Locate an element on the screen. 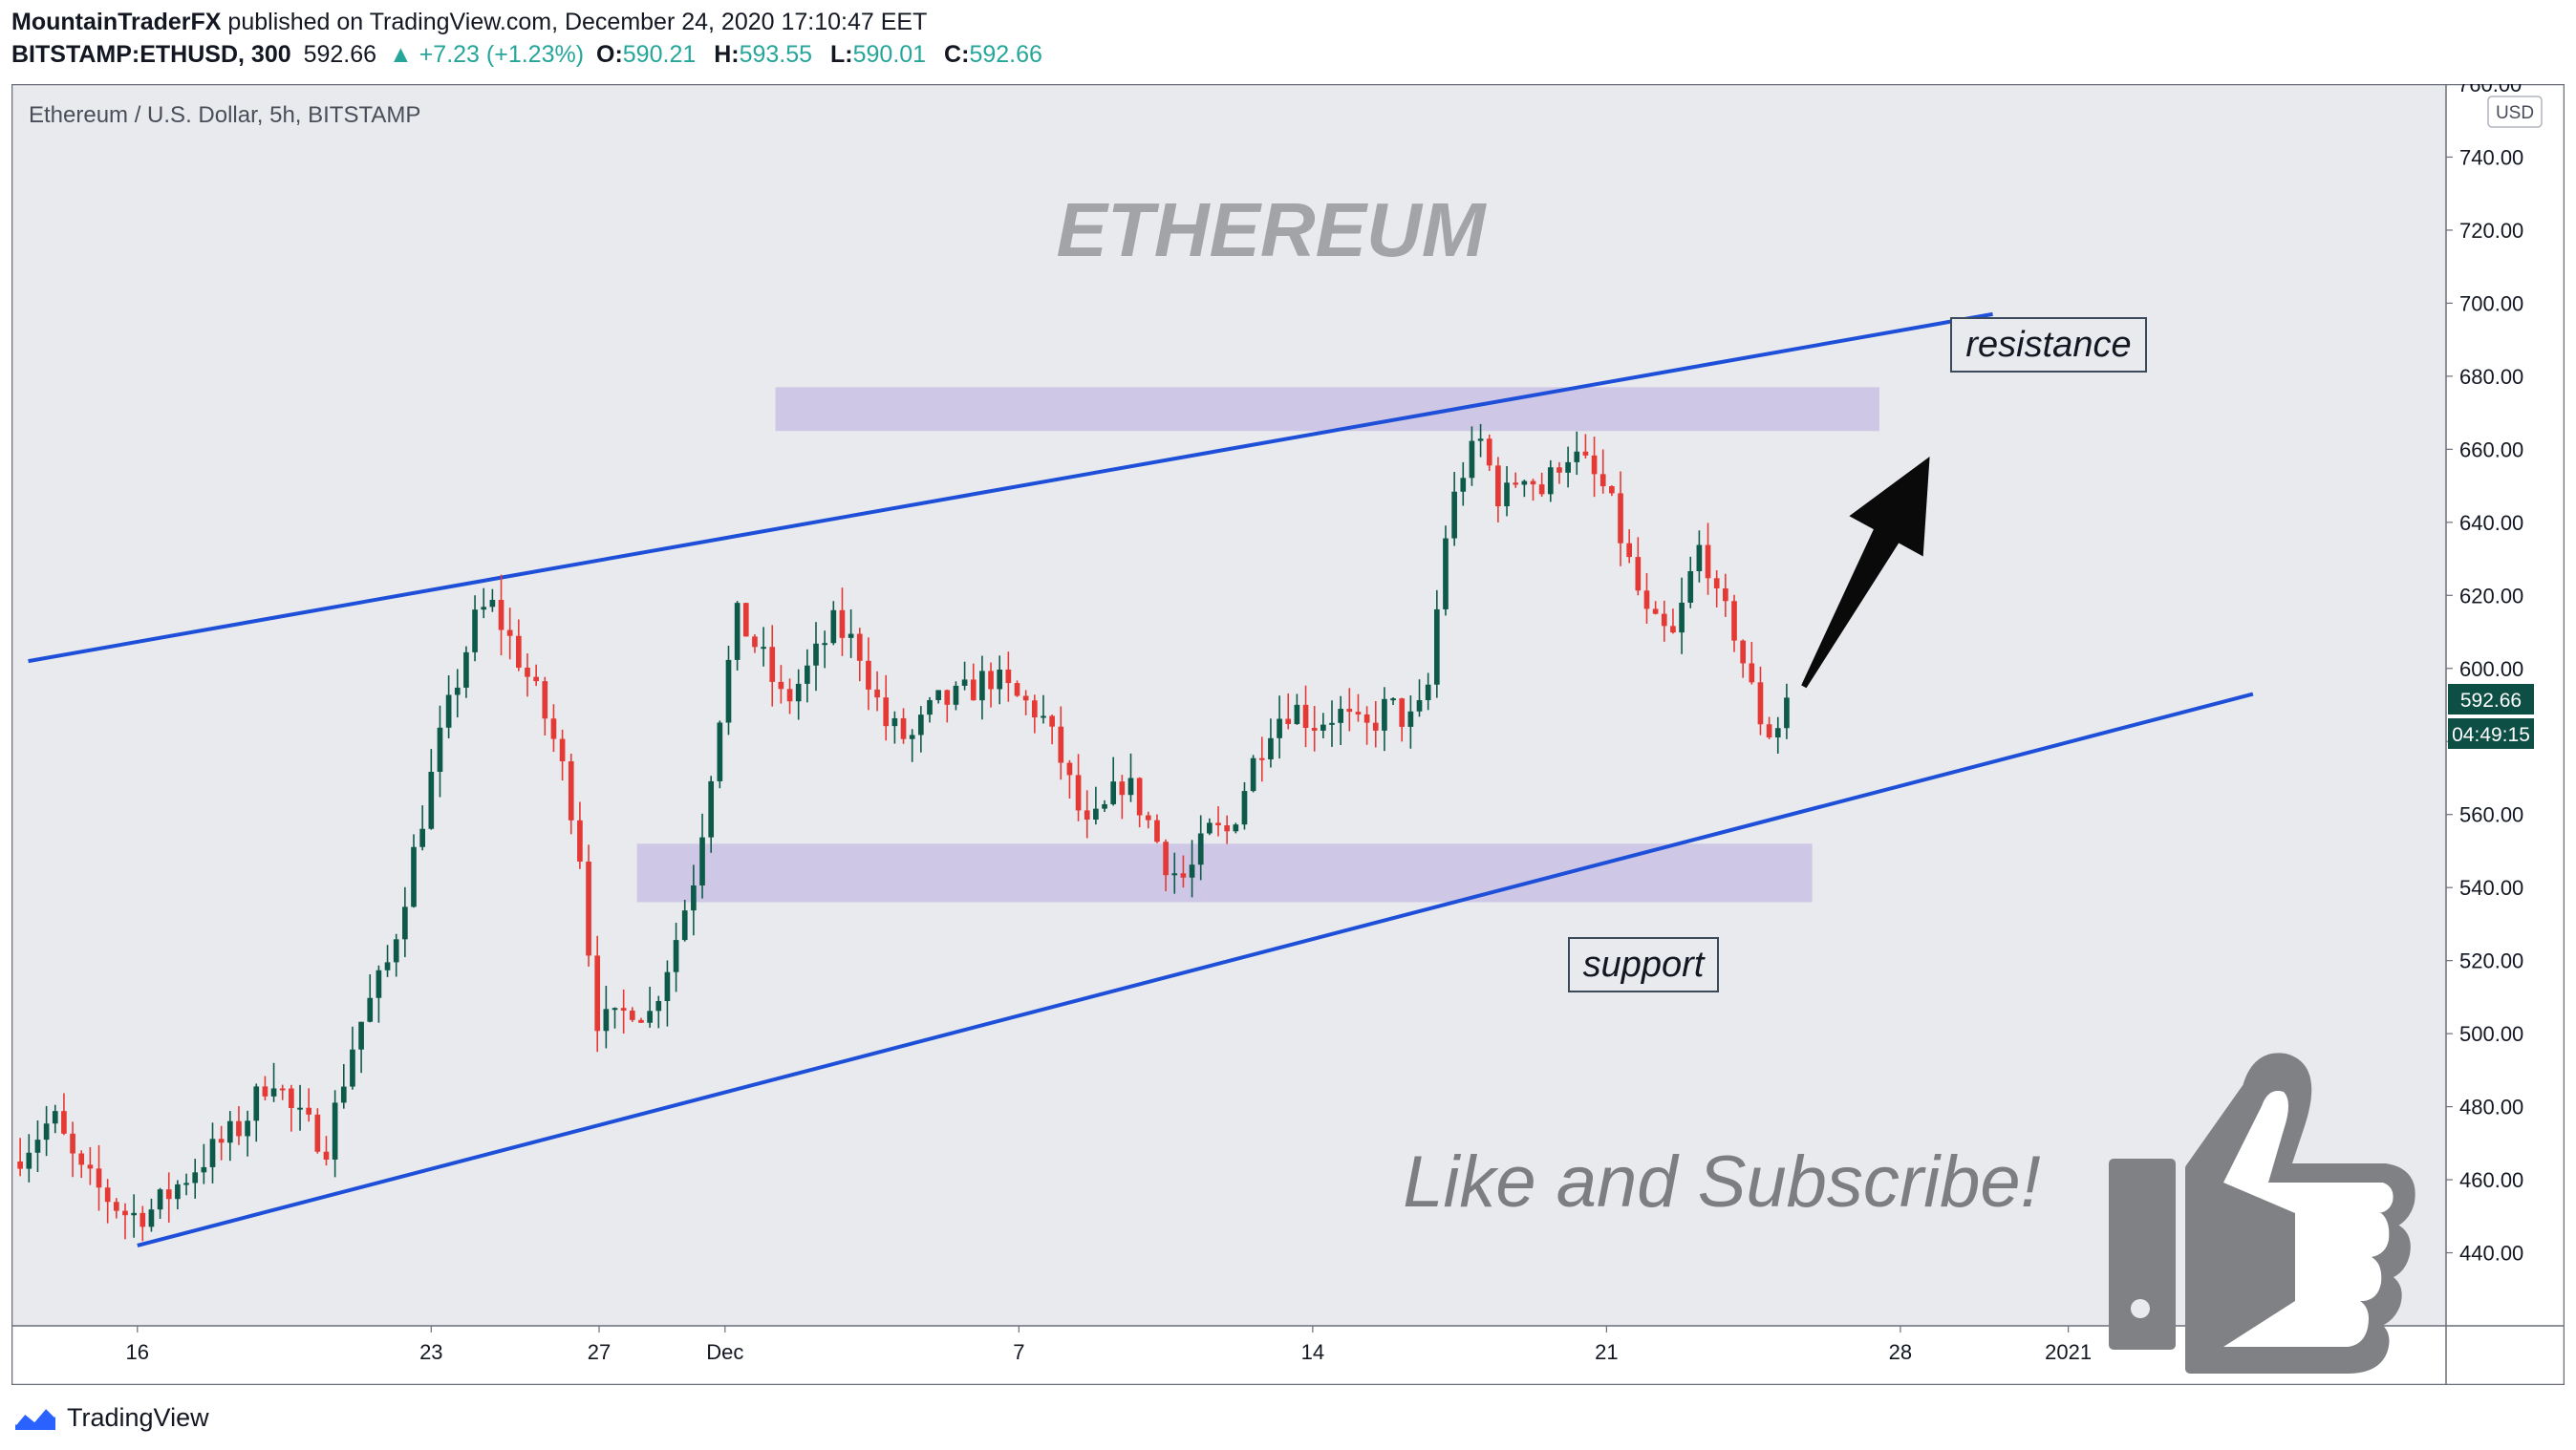  last-price: 592.66 is located at coordinates (340, 54).